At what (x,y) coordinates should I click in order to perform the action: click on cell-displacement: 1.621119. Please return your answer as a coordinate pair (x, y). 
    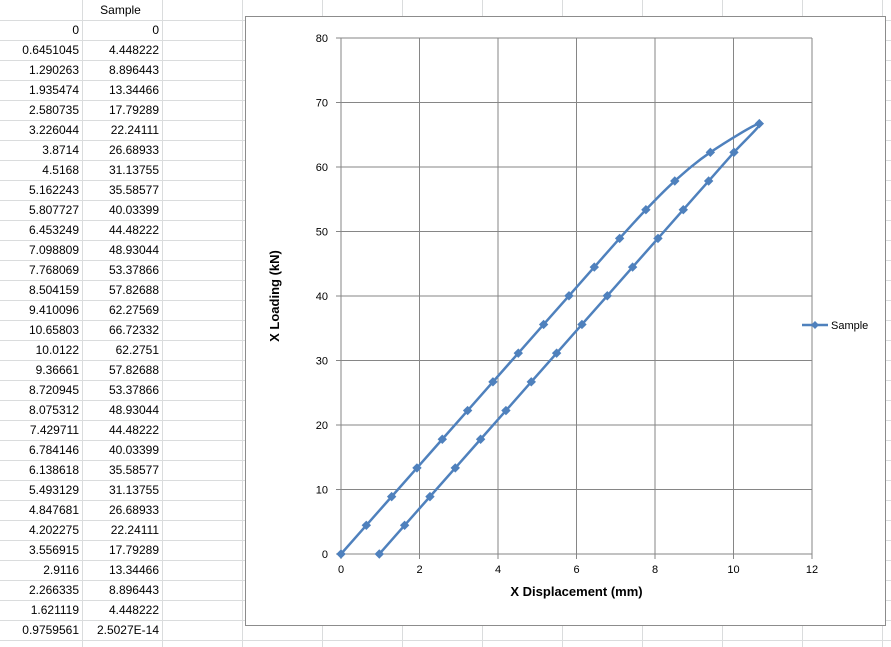
    Looking at the image, I should click on (54, 610).